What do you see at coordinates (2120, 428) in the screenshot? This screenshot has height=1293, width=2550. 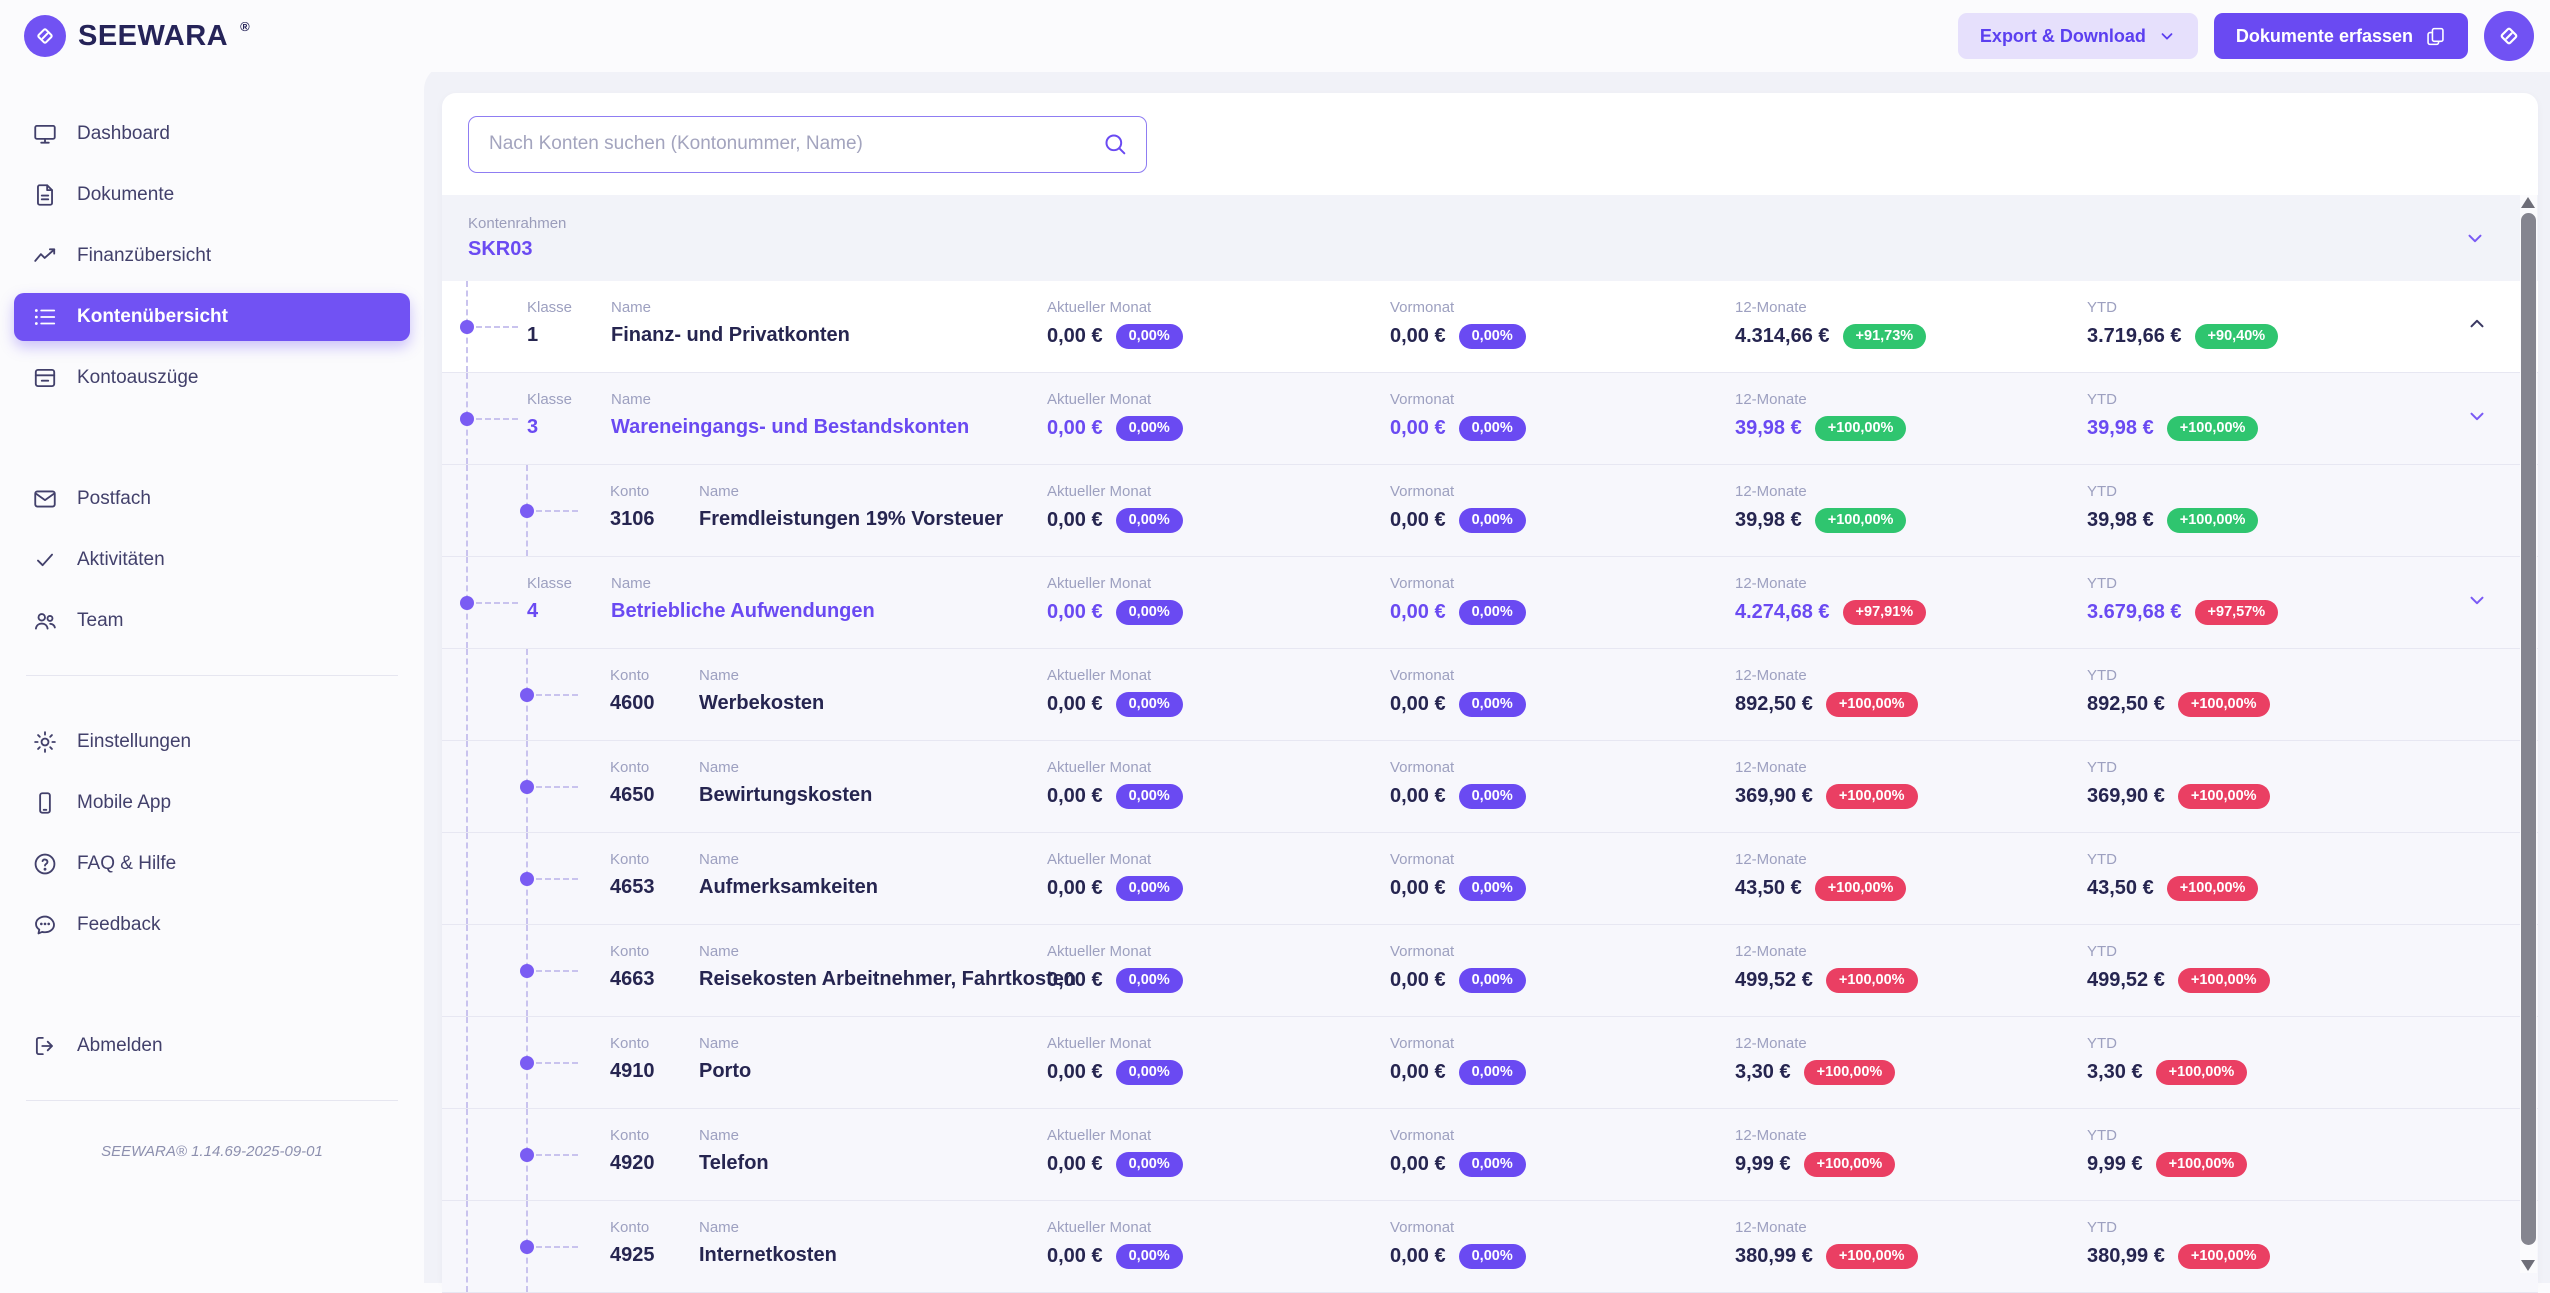 I see `ytd-value: 39,98 €` at bounding box center [2120, 428].